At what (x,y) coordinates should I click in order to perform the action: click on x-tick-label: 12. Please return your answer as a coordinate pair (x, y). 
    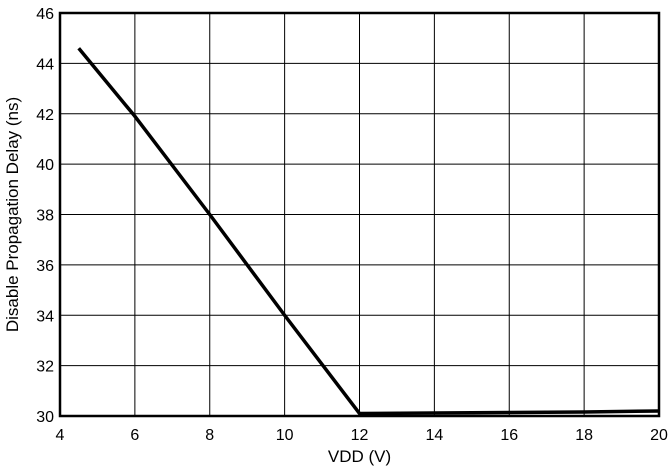
    Looking at the image, I should click on (360, 435).